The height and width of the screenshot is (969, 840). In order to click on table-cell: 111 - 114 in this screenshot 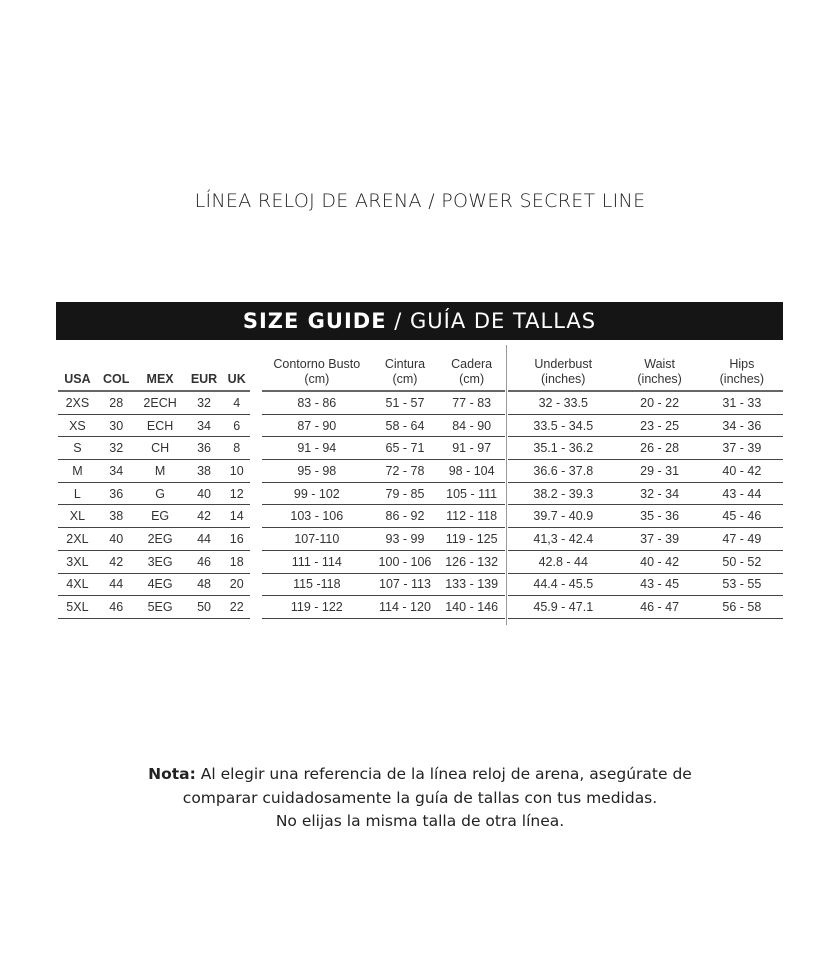, I will do `click(317, 562)`.